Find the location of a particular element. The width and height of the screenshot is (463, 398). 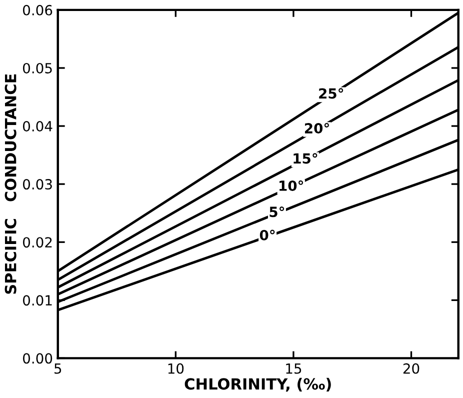

annotation: 15° is located at coordinates (306, 158).